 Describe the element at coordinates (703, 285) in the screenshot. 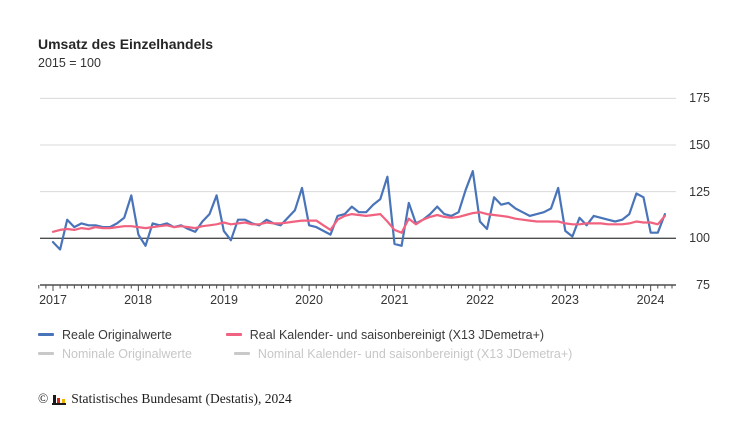

I see `y-tick-label: 75` at that location.